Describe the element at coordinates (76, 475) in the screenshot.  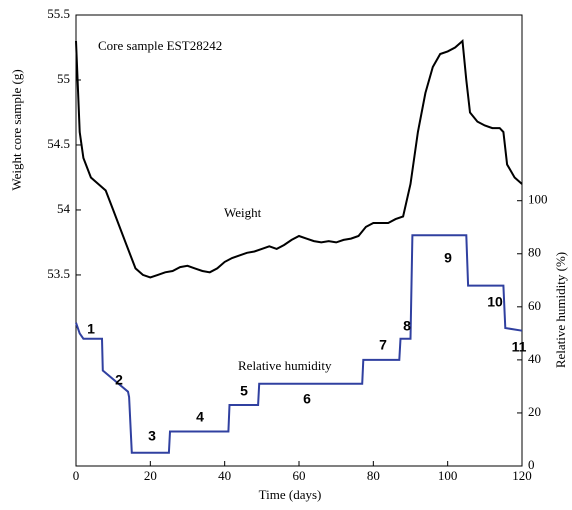
I see `x-tick-label: 0` at that location.